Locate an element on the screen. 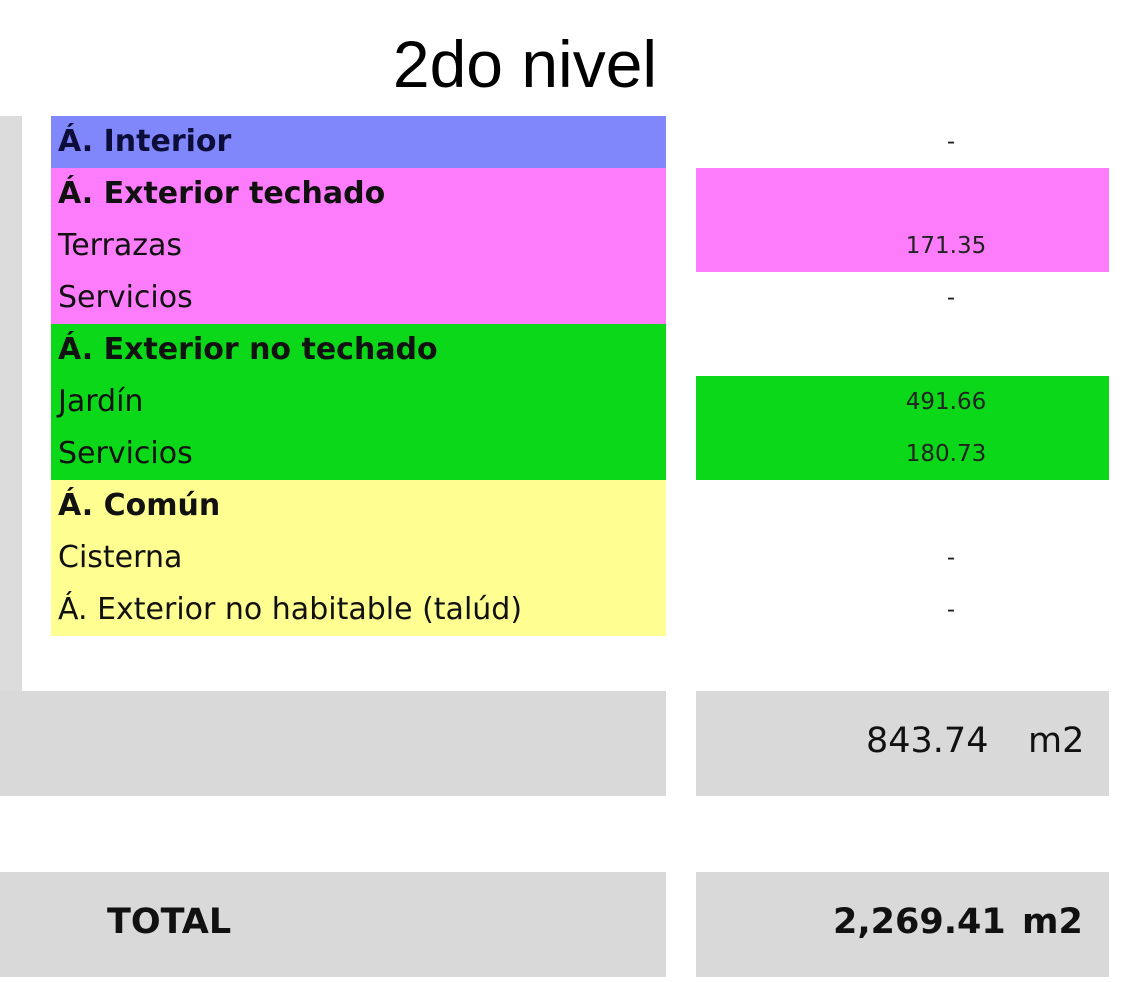 The height and width of the screenshot is (982, 1138). total-label: TOTAL is located at coordinates (169, 922).